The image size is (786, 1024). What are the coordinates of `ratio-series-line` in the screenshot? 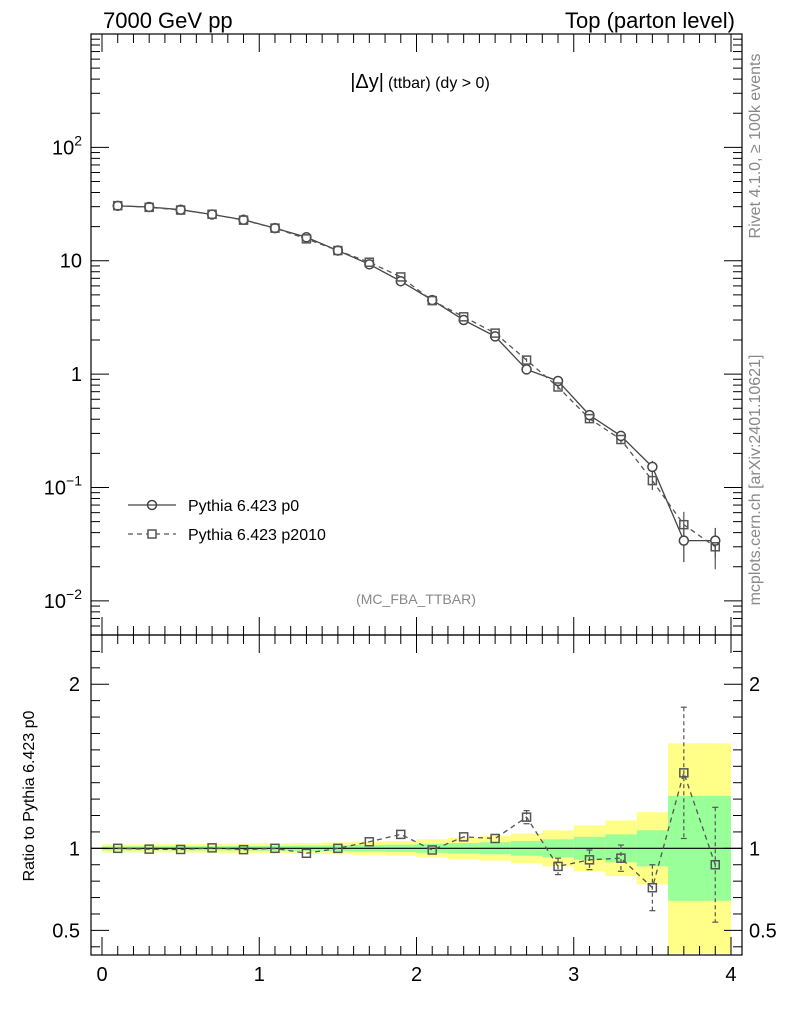 It's located at (416, 829).